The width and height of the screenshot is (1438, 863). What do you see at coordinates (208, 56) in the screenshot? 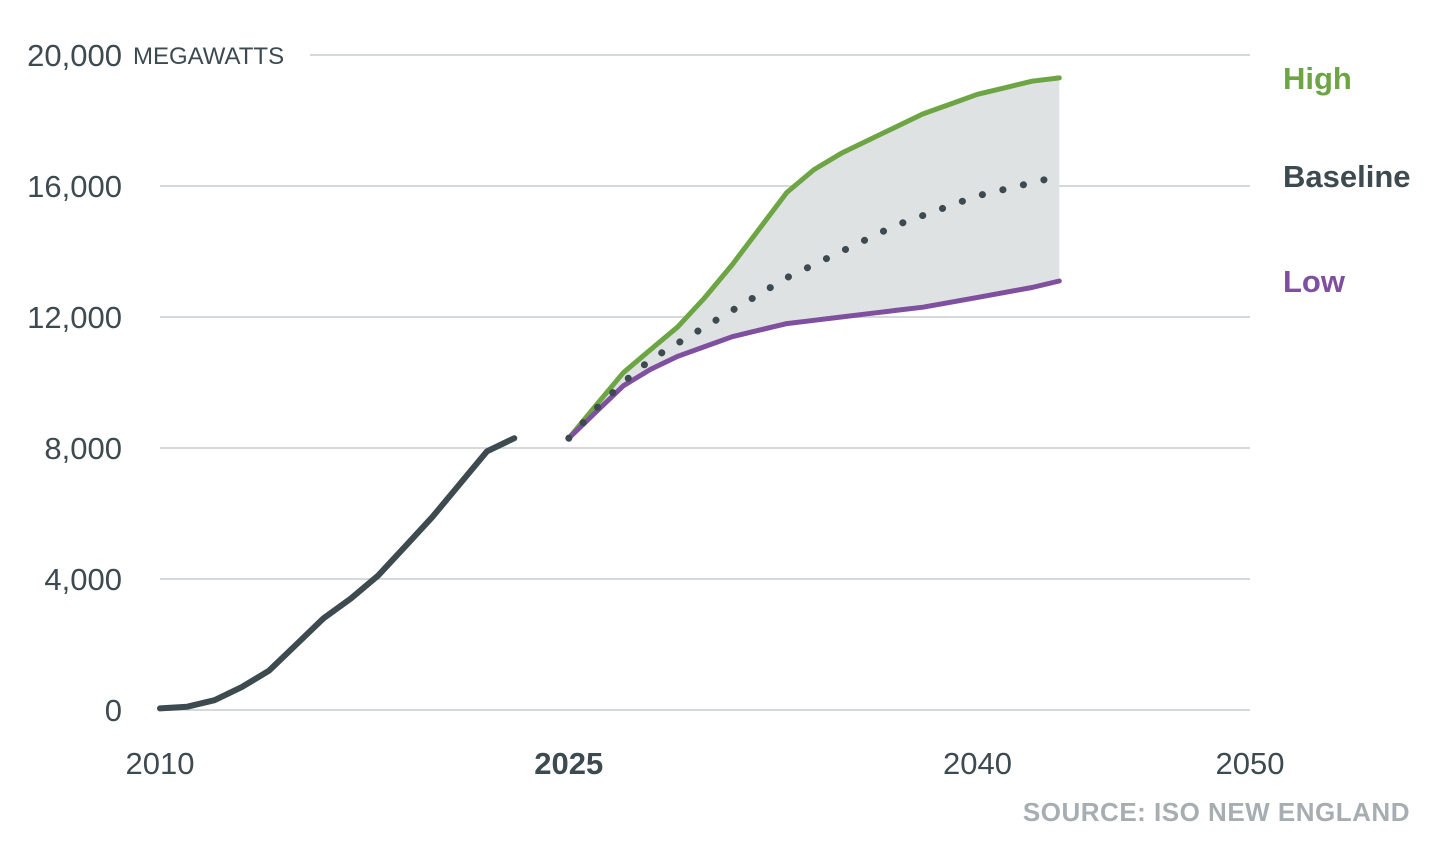
I see `y-unit-label: MEGAWATTS` at bounding box center [208, 56].